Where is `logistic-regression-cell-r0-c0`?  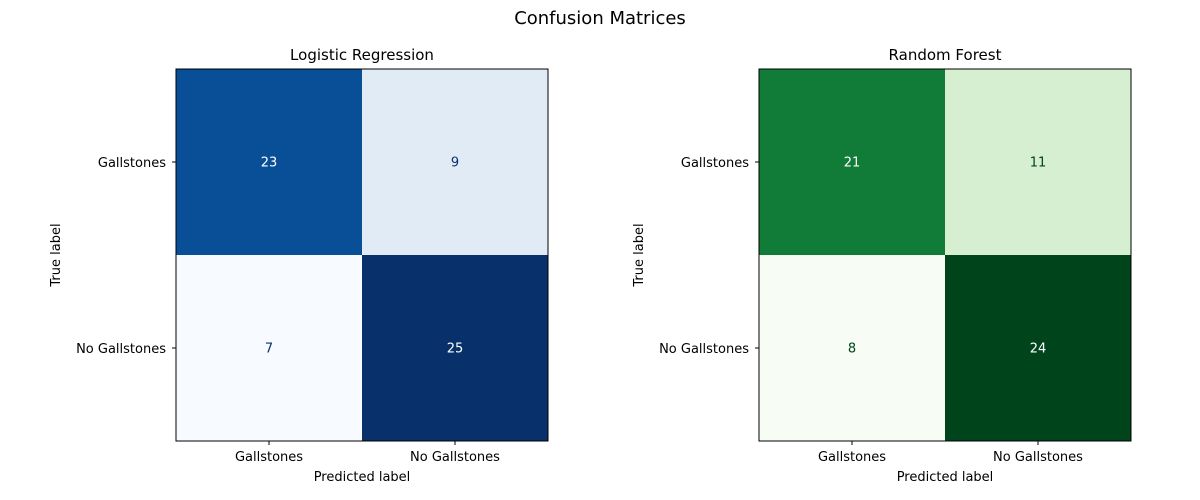
logistic-regression-cell-r0-c0 is located at coordinates (269, 162).